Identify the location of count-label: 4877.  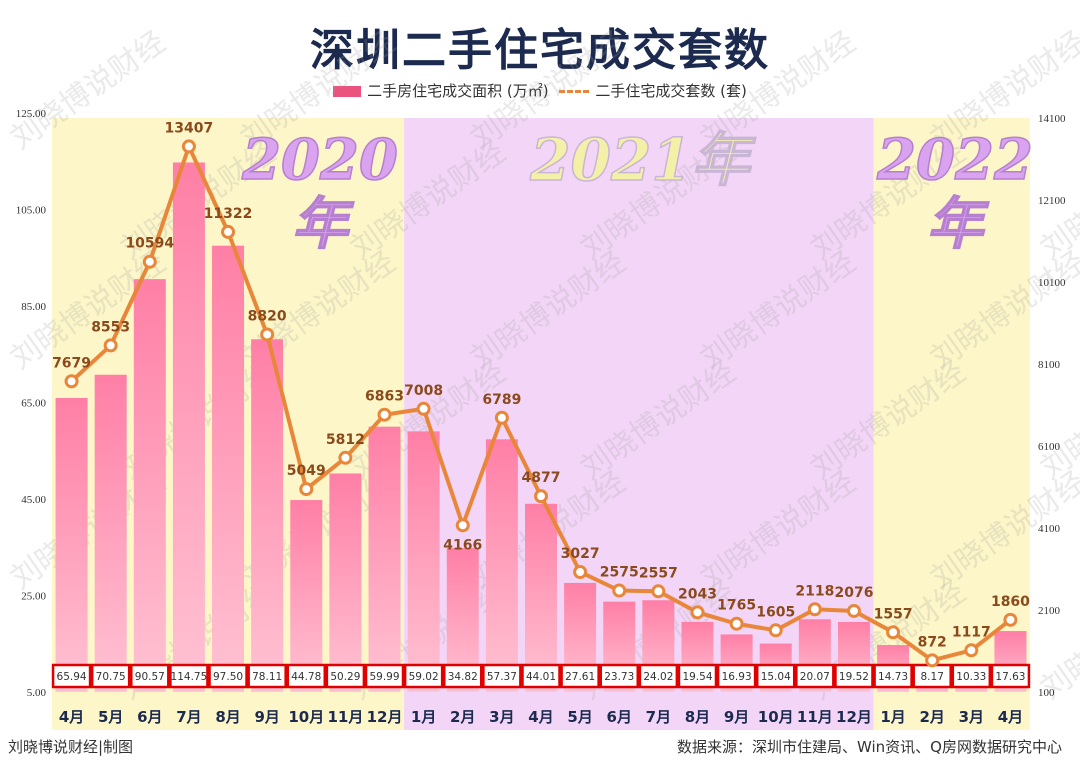
(541, 478).